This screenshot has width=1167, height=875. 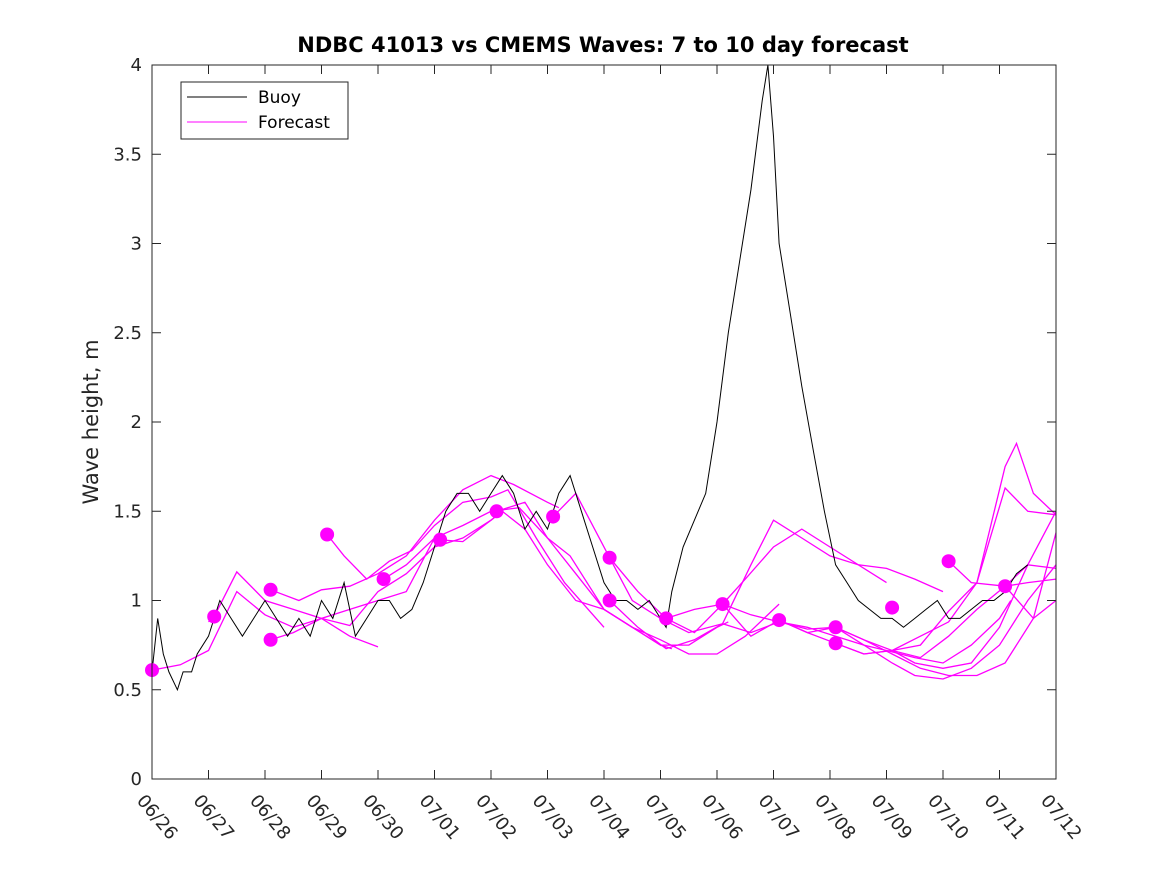 I want to click on x-tick-label: 07/01, so click(x=439, y=817).